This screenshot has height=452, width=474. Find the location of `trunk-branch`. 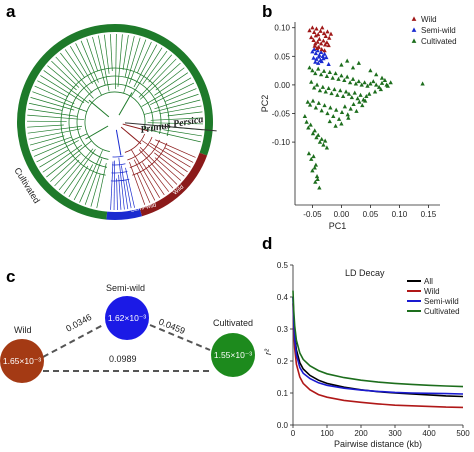

trunk-branch is located at coordinates (99, 108).